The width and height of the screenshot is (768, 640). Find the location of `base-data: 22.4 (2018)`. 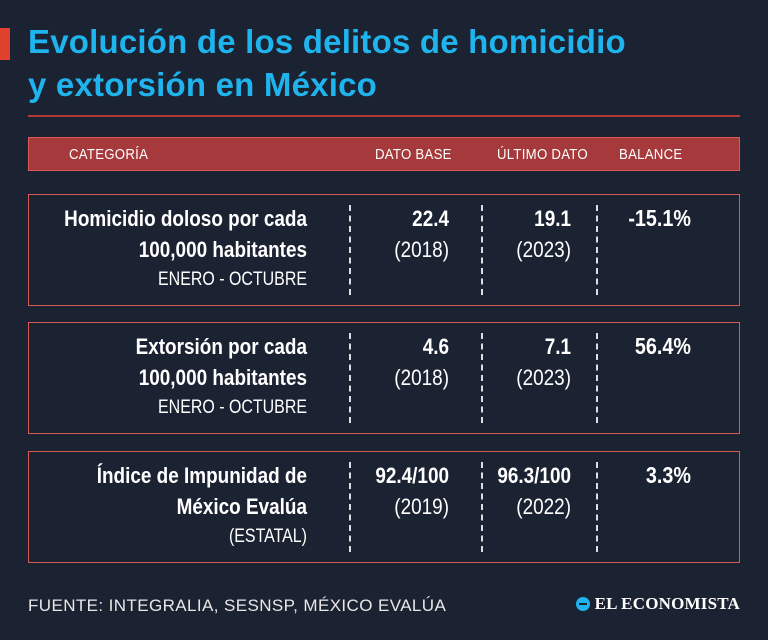

base-data: 22.4 (2018) is located at coordinates (389, 234).